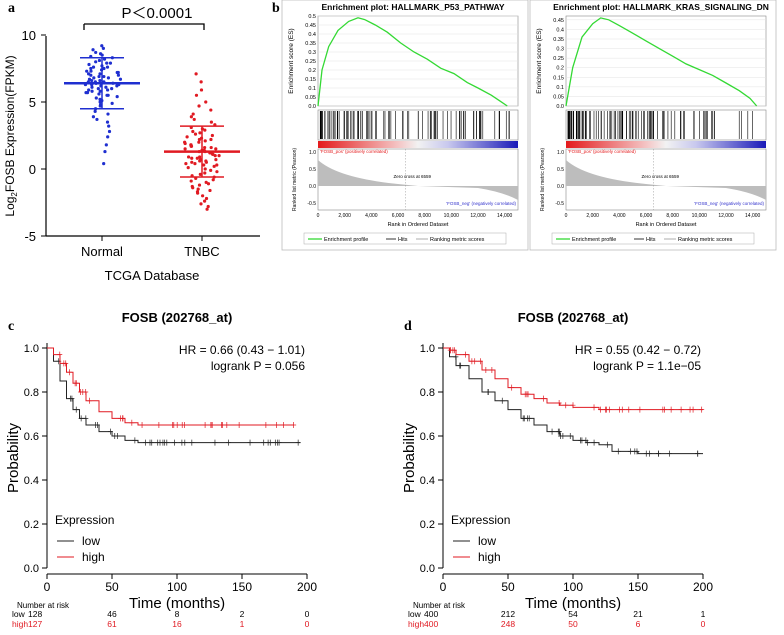 This screenshot has height=635, width=784. I want to click on rank-tick-label: 0, so click(318, 216).